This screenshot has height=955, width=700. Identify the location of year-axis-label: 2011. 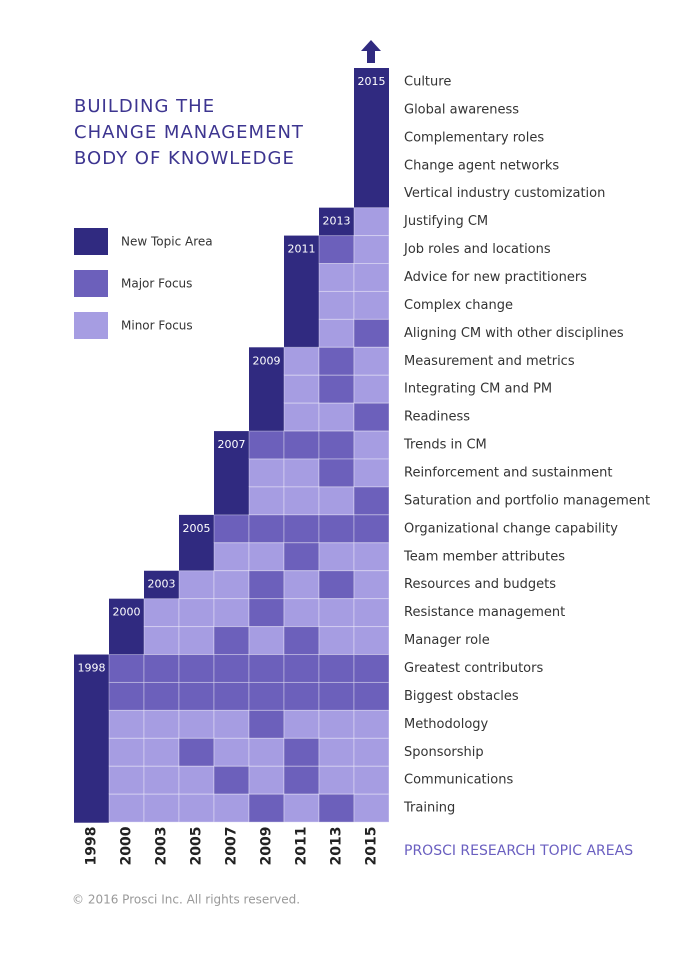
(302, 846).